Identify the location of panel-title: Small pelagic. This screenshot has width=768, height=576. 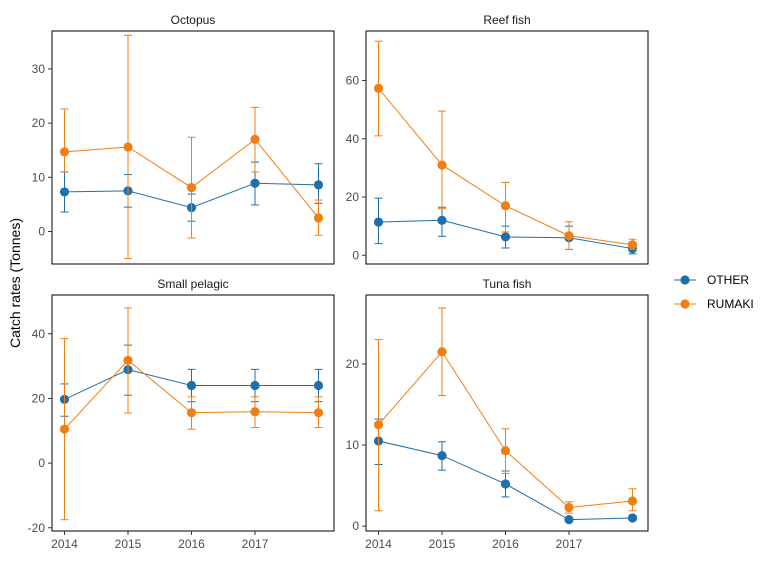
(192, 284).